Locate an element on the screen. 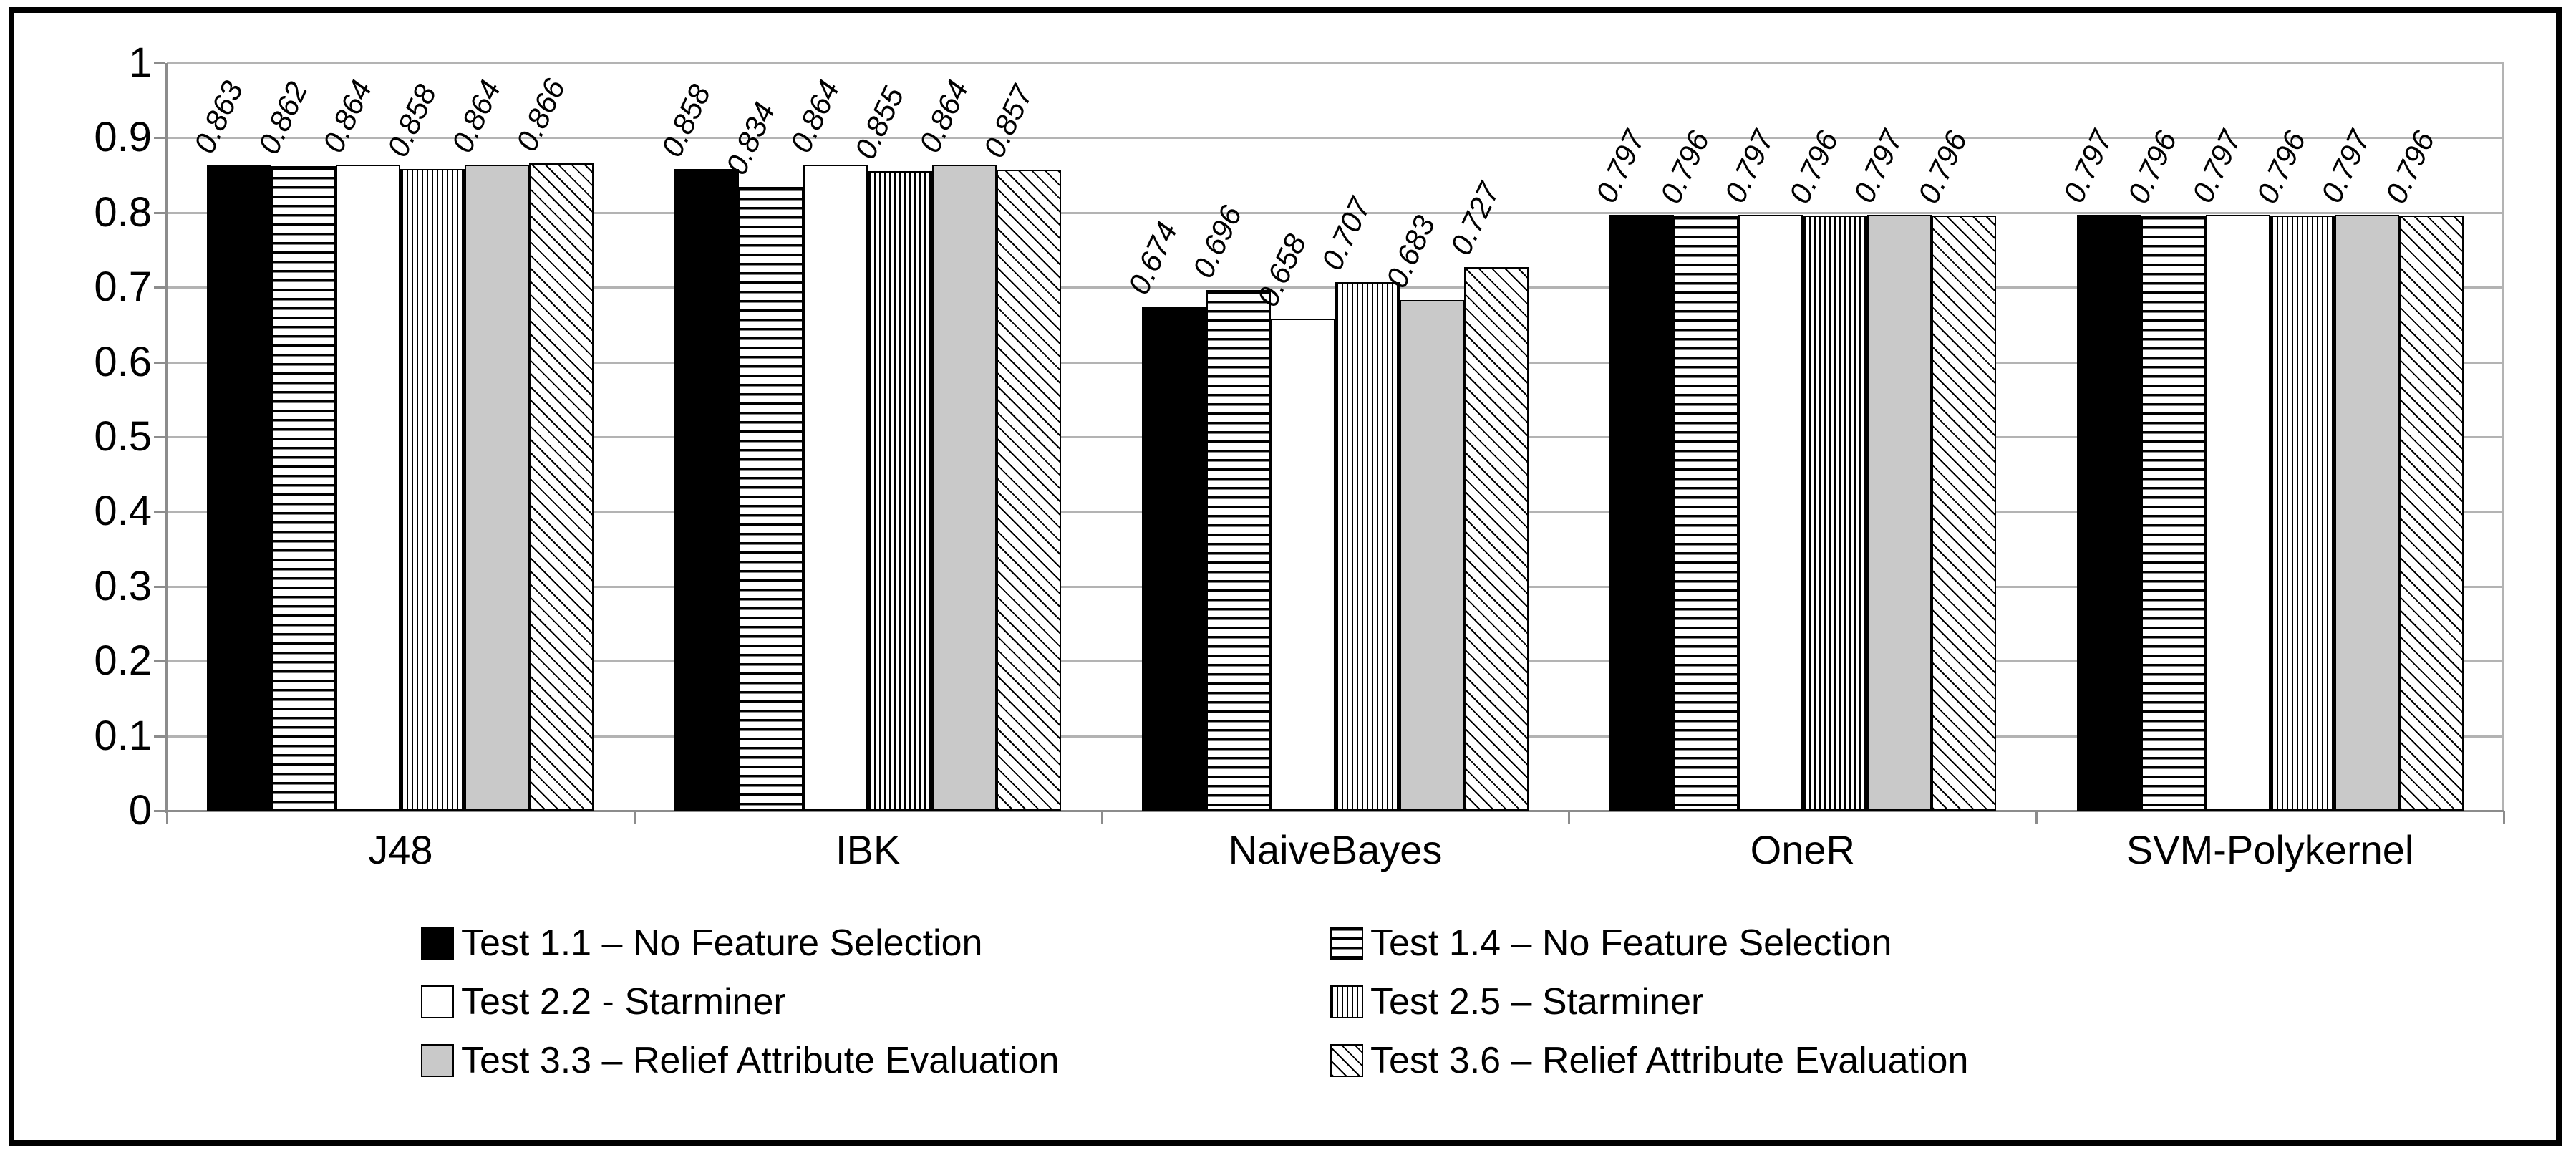 This screenshot has width=2576, height=1158. legend-item: Test 3.3 – Relief Attribute Evaluation is located at coordinates (876, 1061).